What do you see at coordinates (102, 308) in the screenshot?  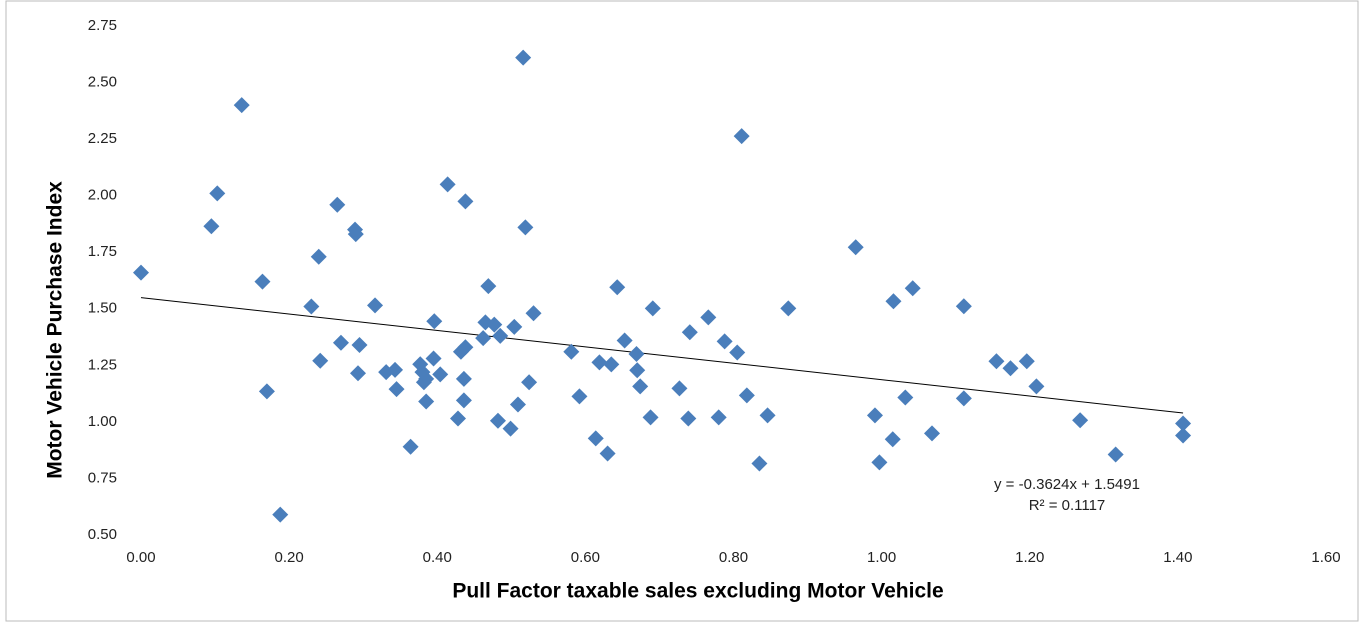 I see `y-tick-label: 1.50` at bounding box center [102, 308].